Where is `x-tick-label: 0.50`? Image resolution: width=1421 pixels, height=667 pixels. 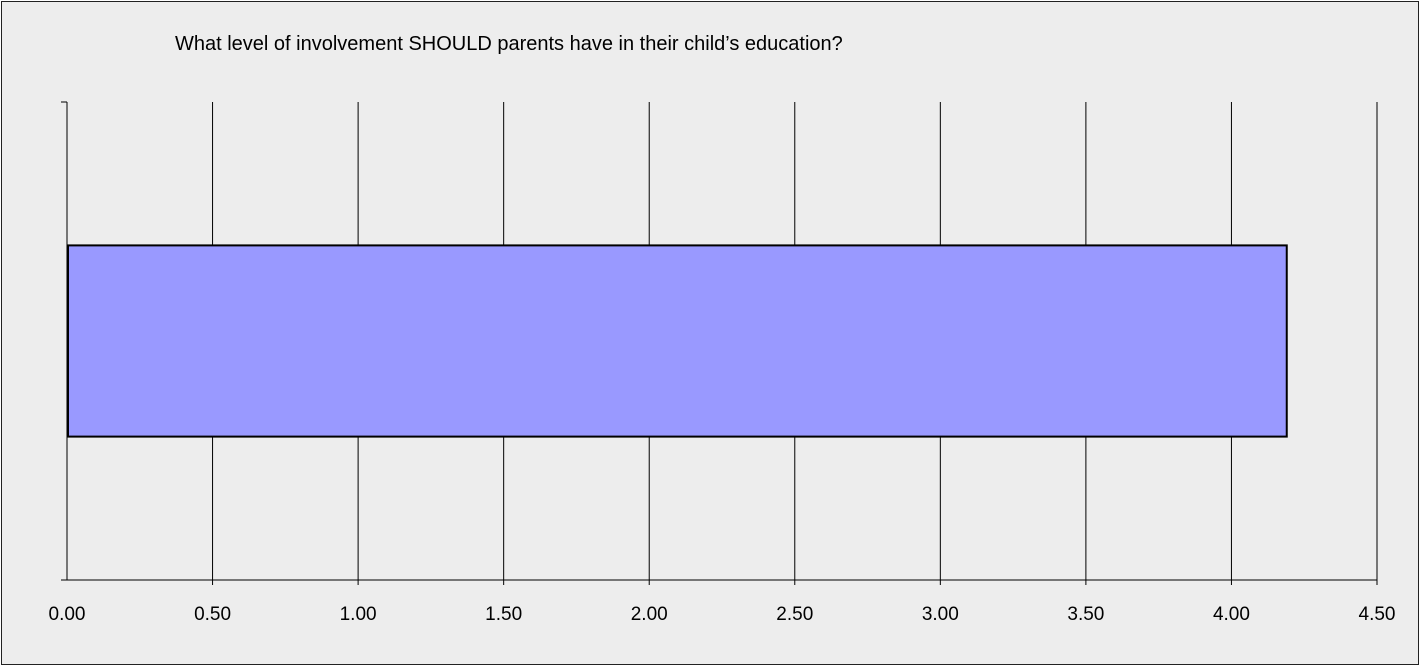
x-tick-label: 0.50 is located at coordinates (212, 614).